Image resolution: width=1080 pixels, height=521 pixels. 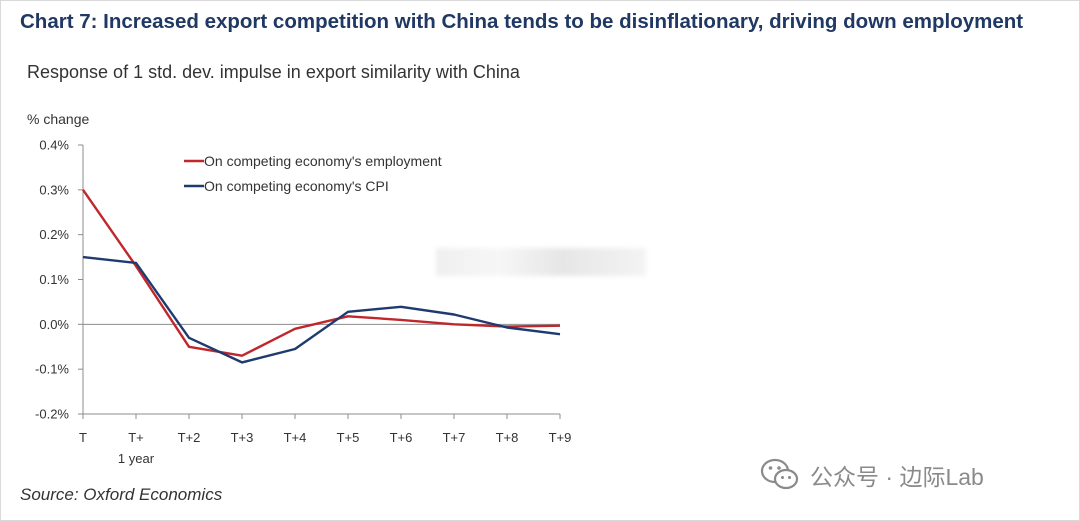 What do you see at coordinates (541, 262) in the screenshot?
I see `blurred-overlay` at bounding box center [541, 262].